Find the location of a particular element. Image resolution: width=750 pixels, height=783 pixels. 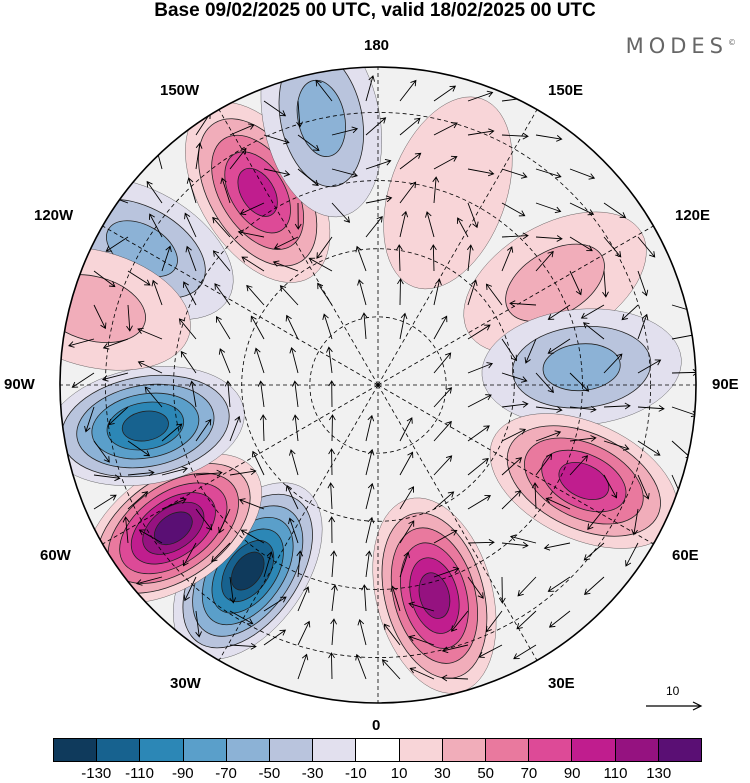

vector-scale: 10 is located at coordinates (674, 699).